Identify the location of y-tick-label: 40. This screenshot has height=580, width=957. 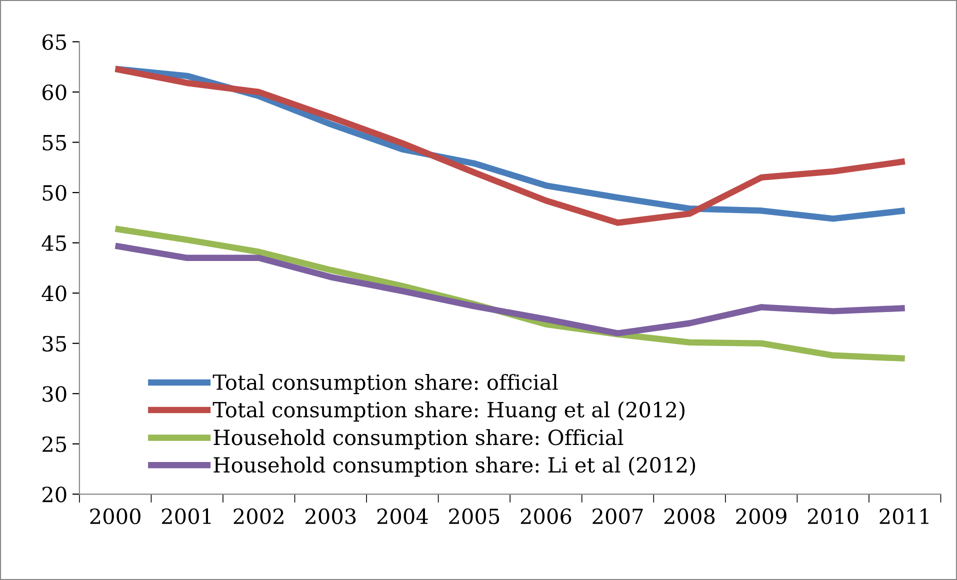
(54, 294).